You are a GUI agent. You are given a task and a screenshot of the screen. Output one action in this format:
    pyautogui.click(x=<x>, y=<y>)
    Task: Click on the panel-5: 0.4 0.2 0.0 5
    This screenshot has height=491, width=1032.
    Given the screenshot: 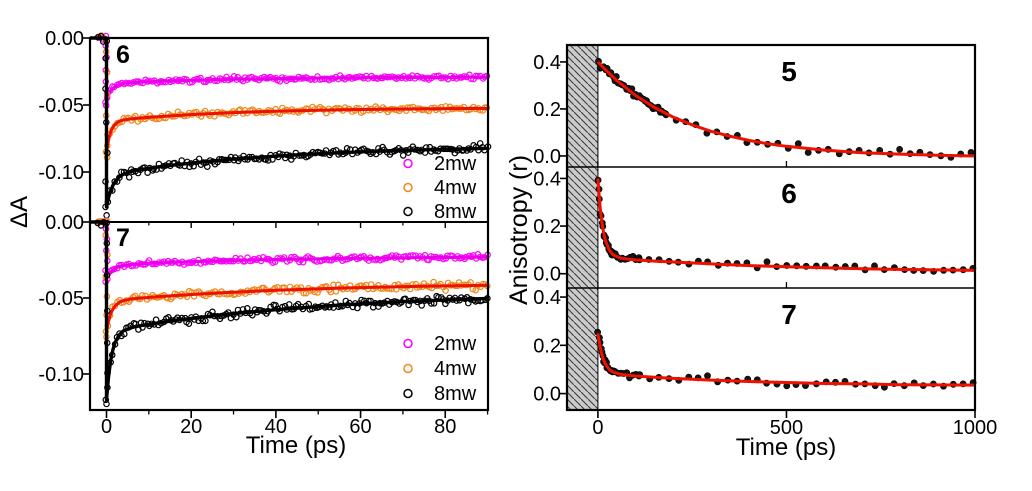 What is the action you would take?
    pyautogui.click(x=754, y=110)
    